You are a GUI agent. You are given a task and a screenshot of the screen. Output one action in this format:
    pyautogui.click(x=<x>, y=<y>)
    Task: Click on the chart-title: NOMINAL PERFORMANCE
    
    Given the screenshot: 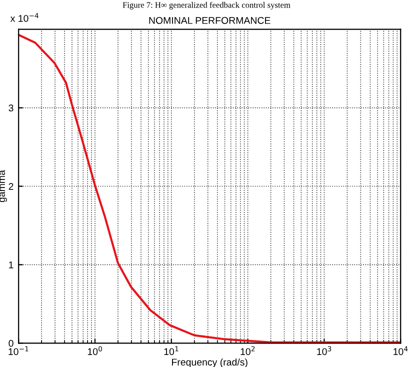 What is the action you would take?
    pyautogui.click(x=209, y=20)
    